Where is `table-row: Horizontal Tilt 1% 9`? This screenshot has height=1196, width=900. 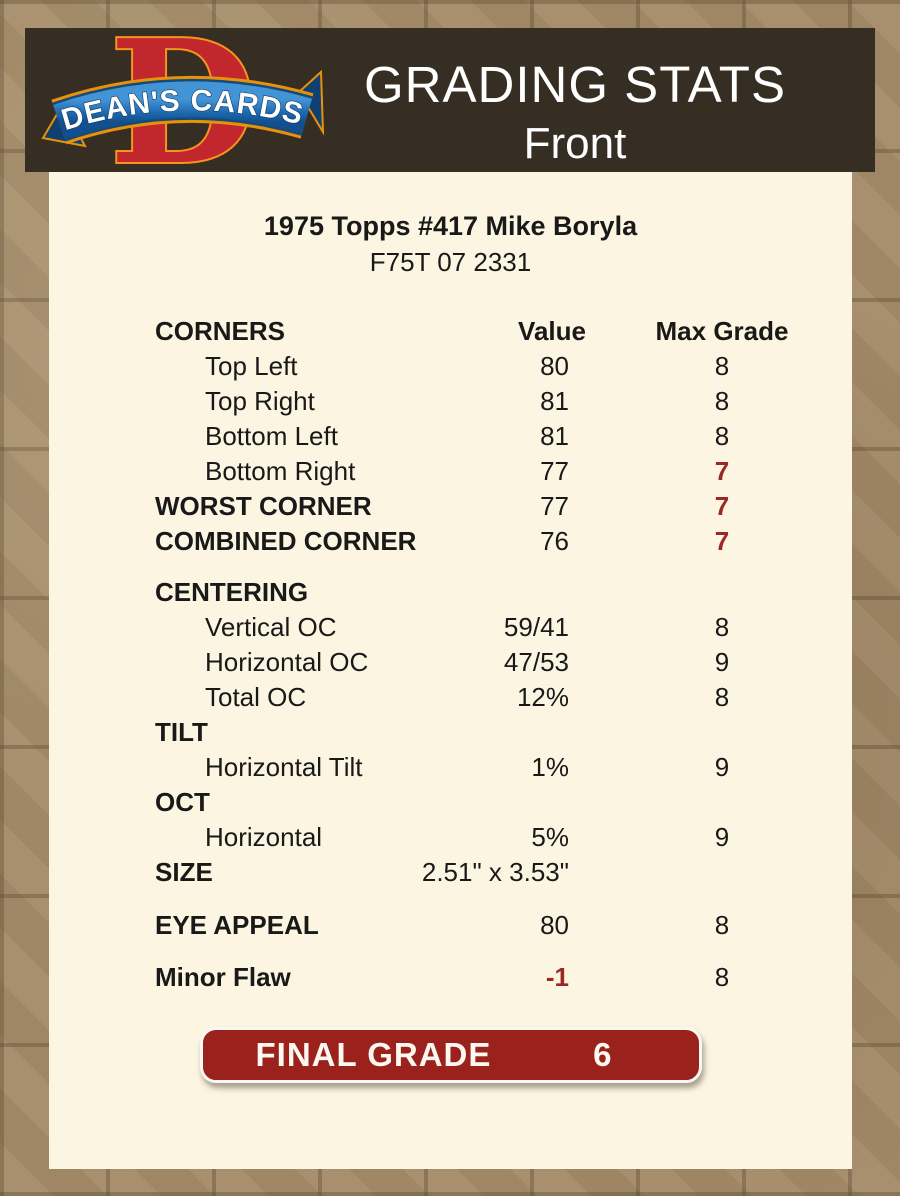
table-row: Horizontal Tilt 1% 9 is located at coordinates (503, 767).